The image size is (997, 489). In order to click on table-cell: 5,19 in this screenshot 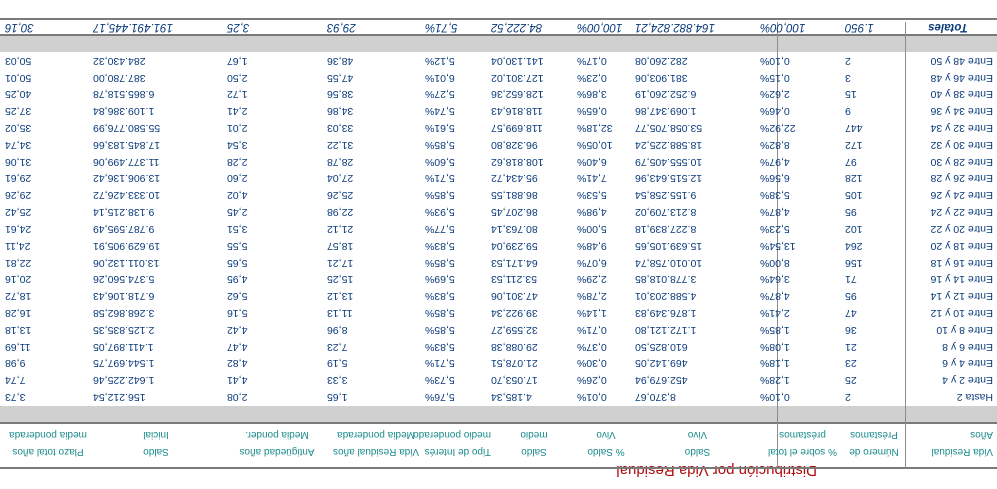, I will do `click(337, 363)`.